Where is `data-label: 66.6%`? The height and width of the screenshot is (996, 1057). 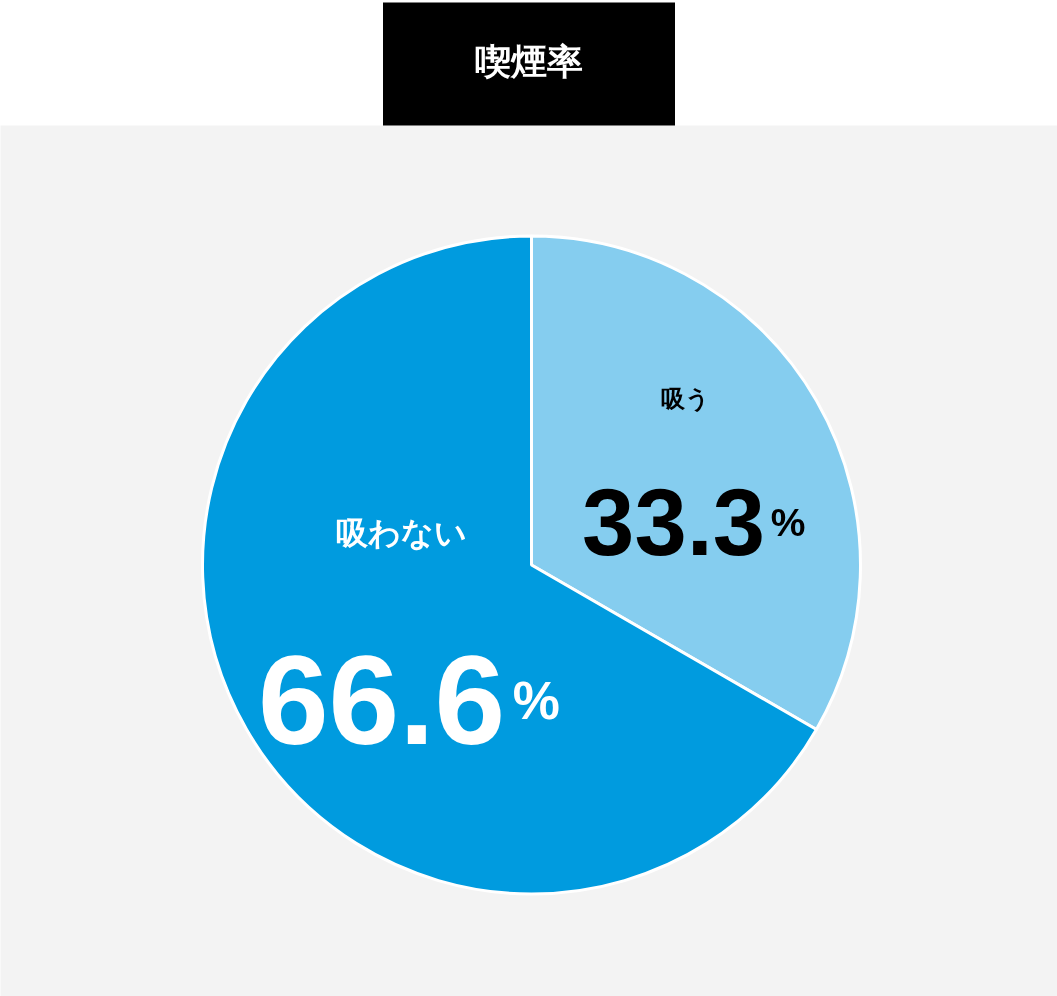
data-label: 66.6% is located at coordinates (408, 699).